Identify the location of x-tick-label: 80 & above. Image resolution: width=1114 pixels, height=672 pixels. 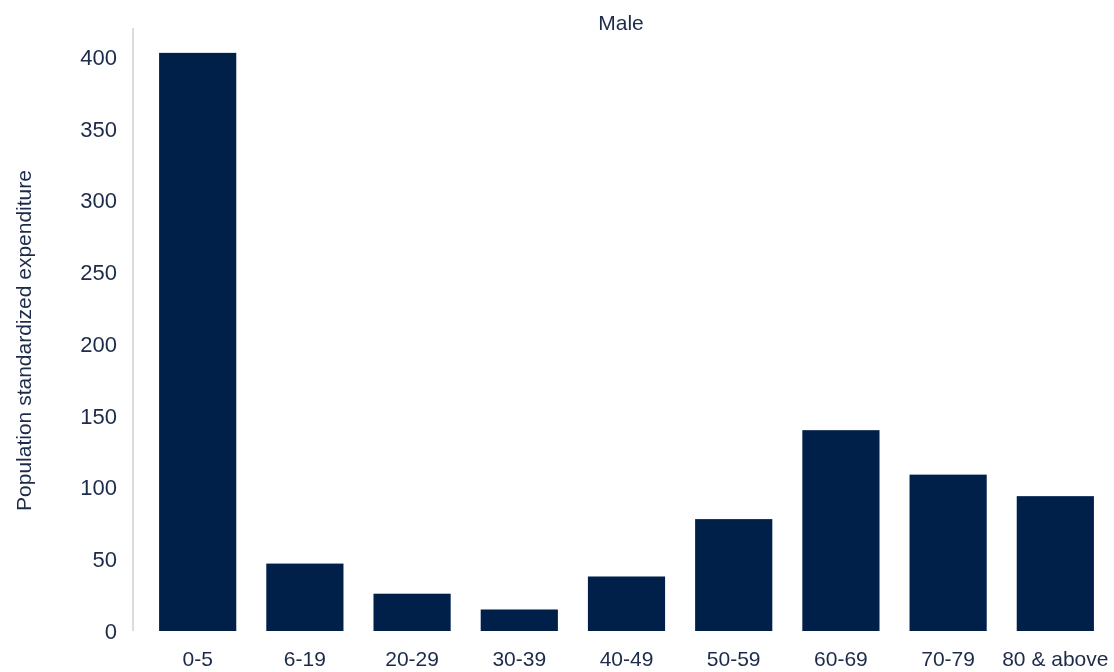
(1055, 659).